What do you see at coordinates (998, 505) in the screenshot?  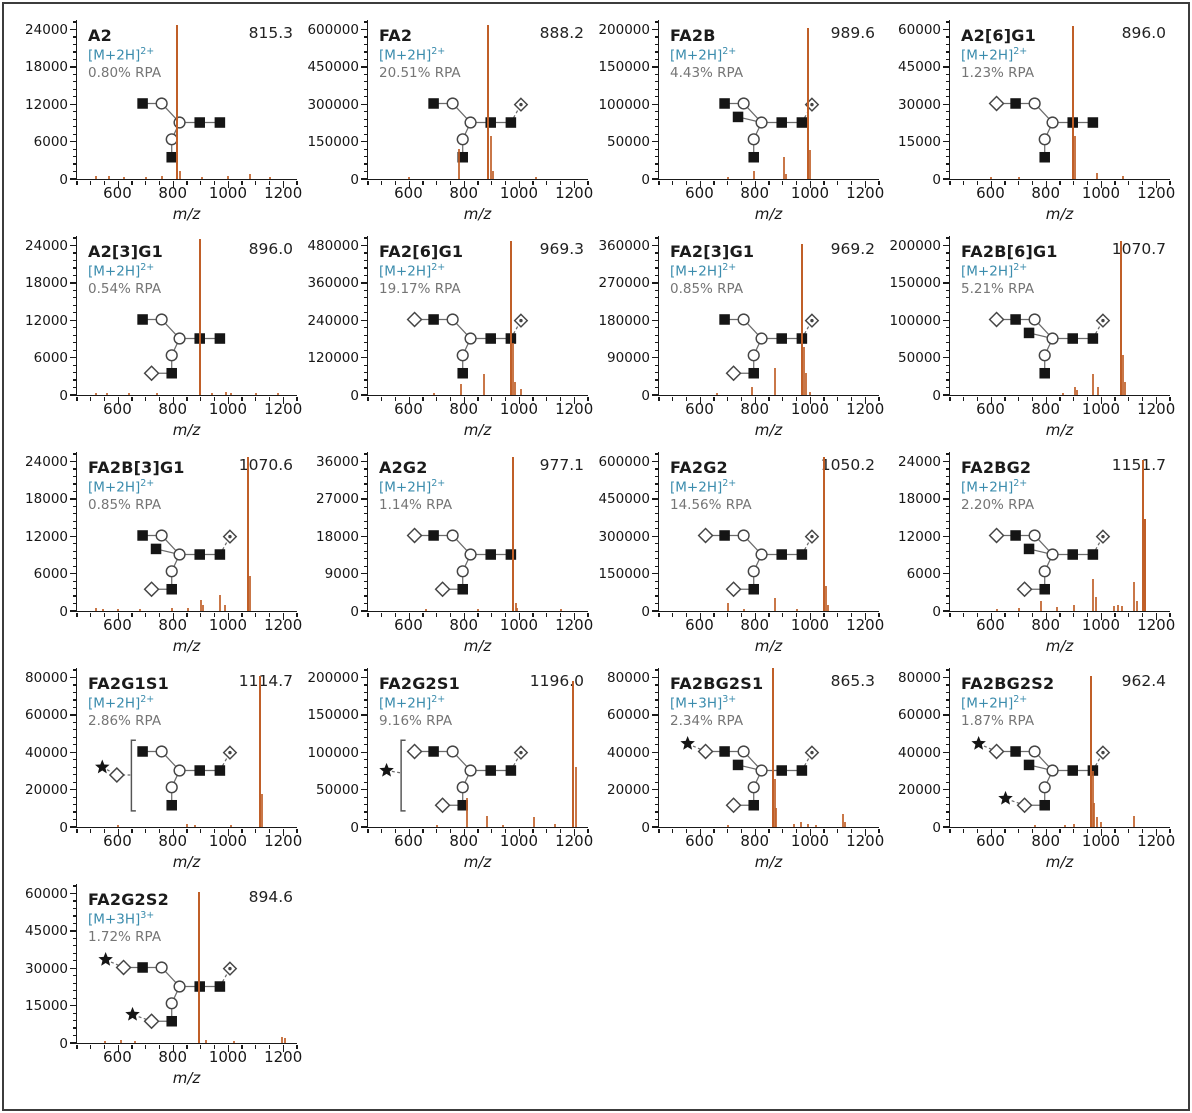 I see `rpa-value: 2.20% RPA` at bounding box center [998, 505].